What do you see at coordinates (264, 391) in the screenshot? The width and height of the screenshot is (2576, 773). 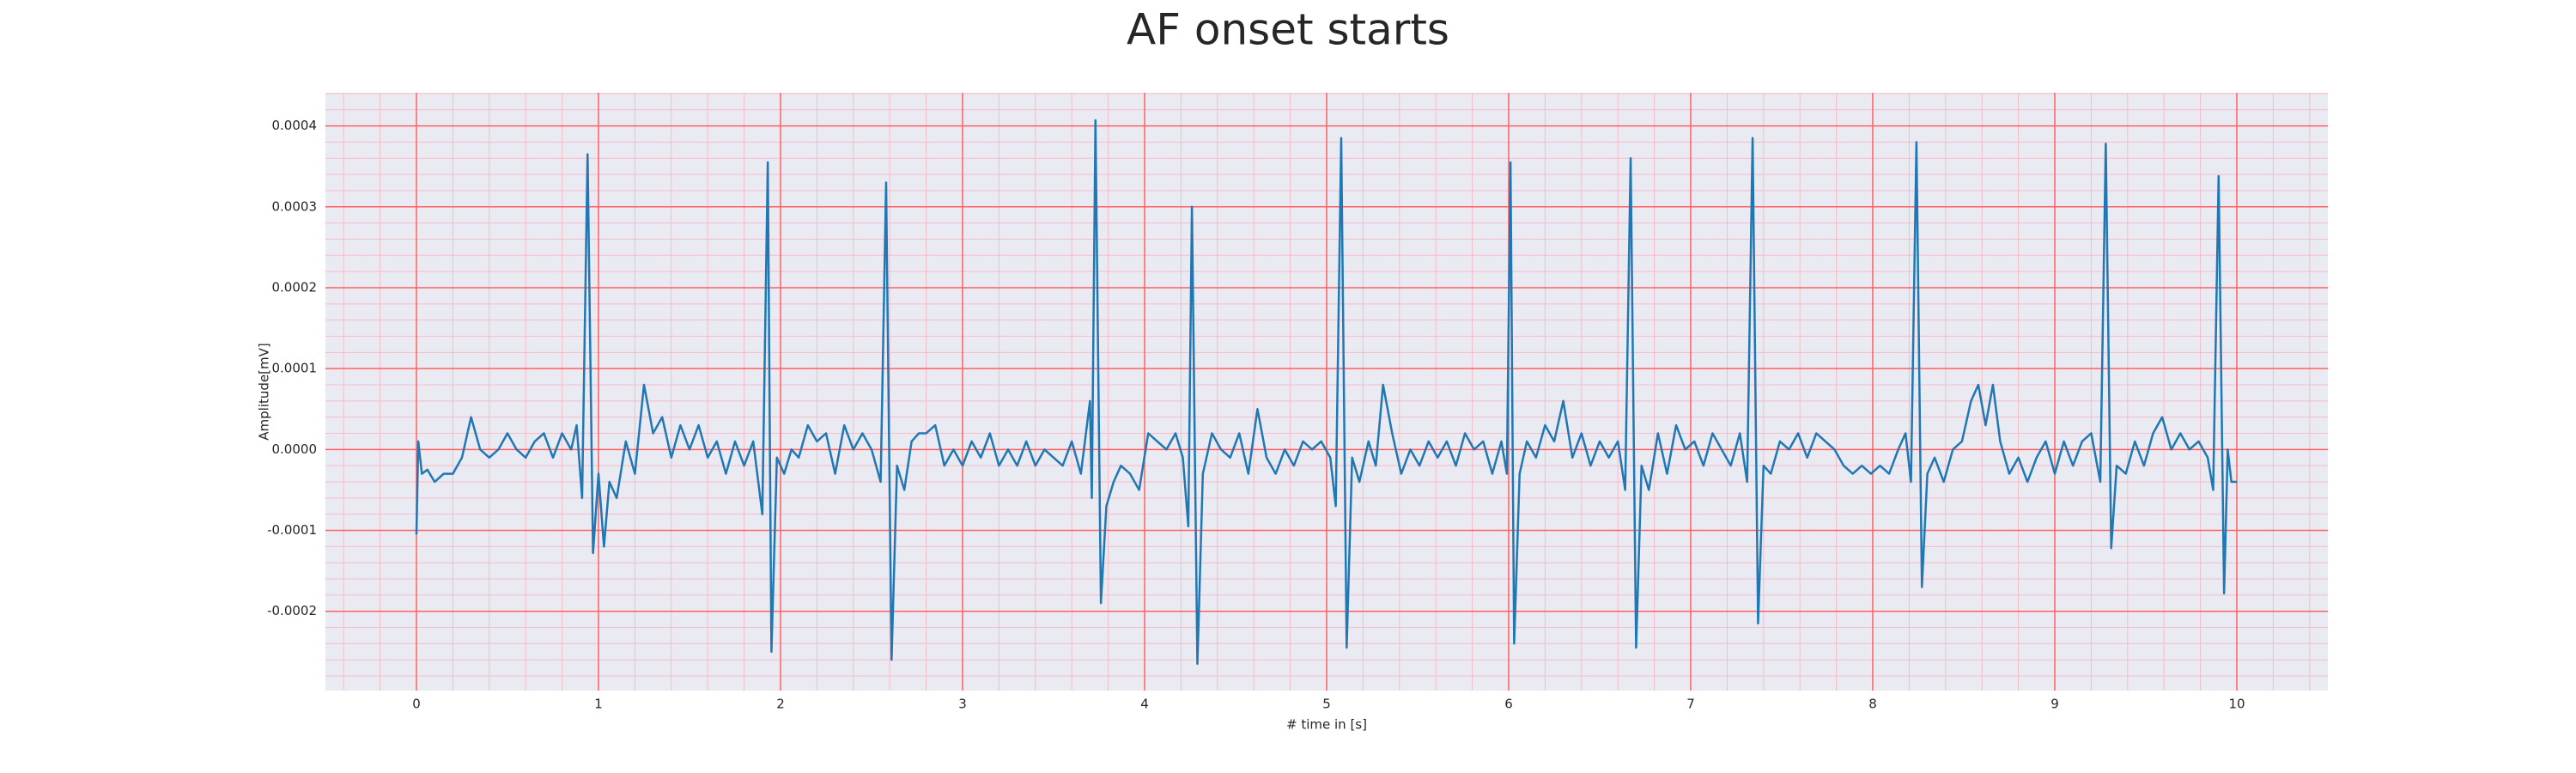 I see `y-axis-label: Amplitude[mV]` at bounding box center [264, 391].